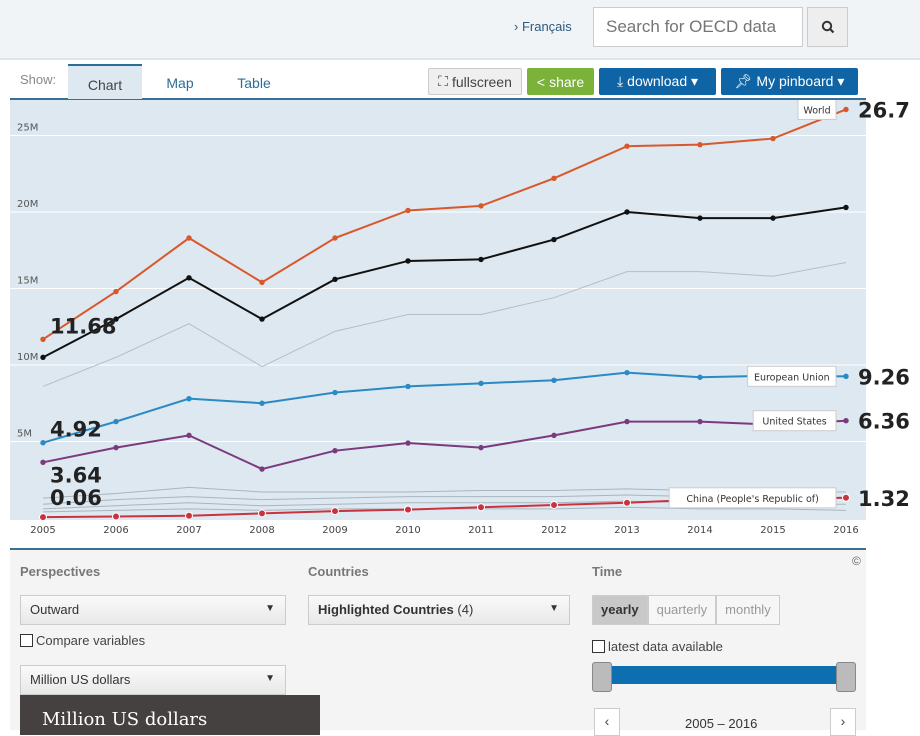  Describe the element at coordinates (843, 722) in the screenshot. I see `next-range-button: ›` at that location.